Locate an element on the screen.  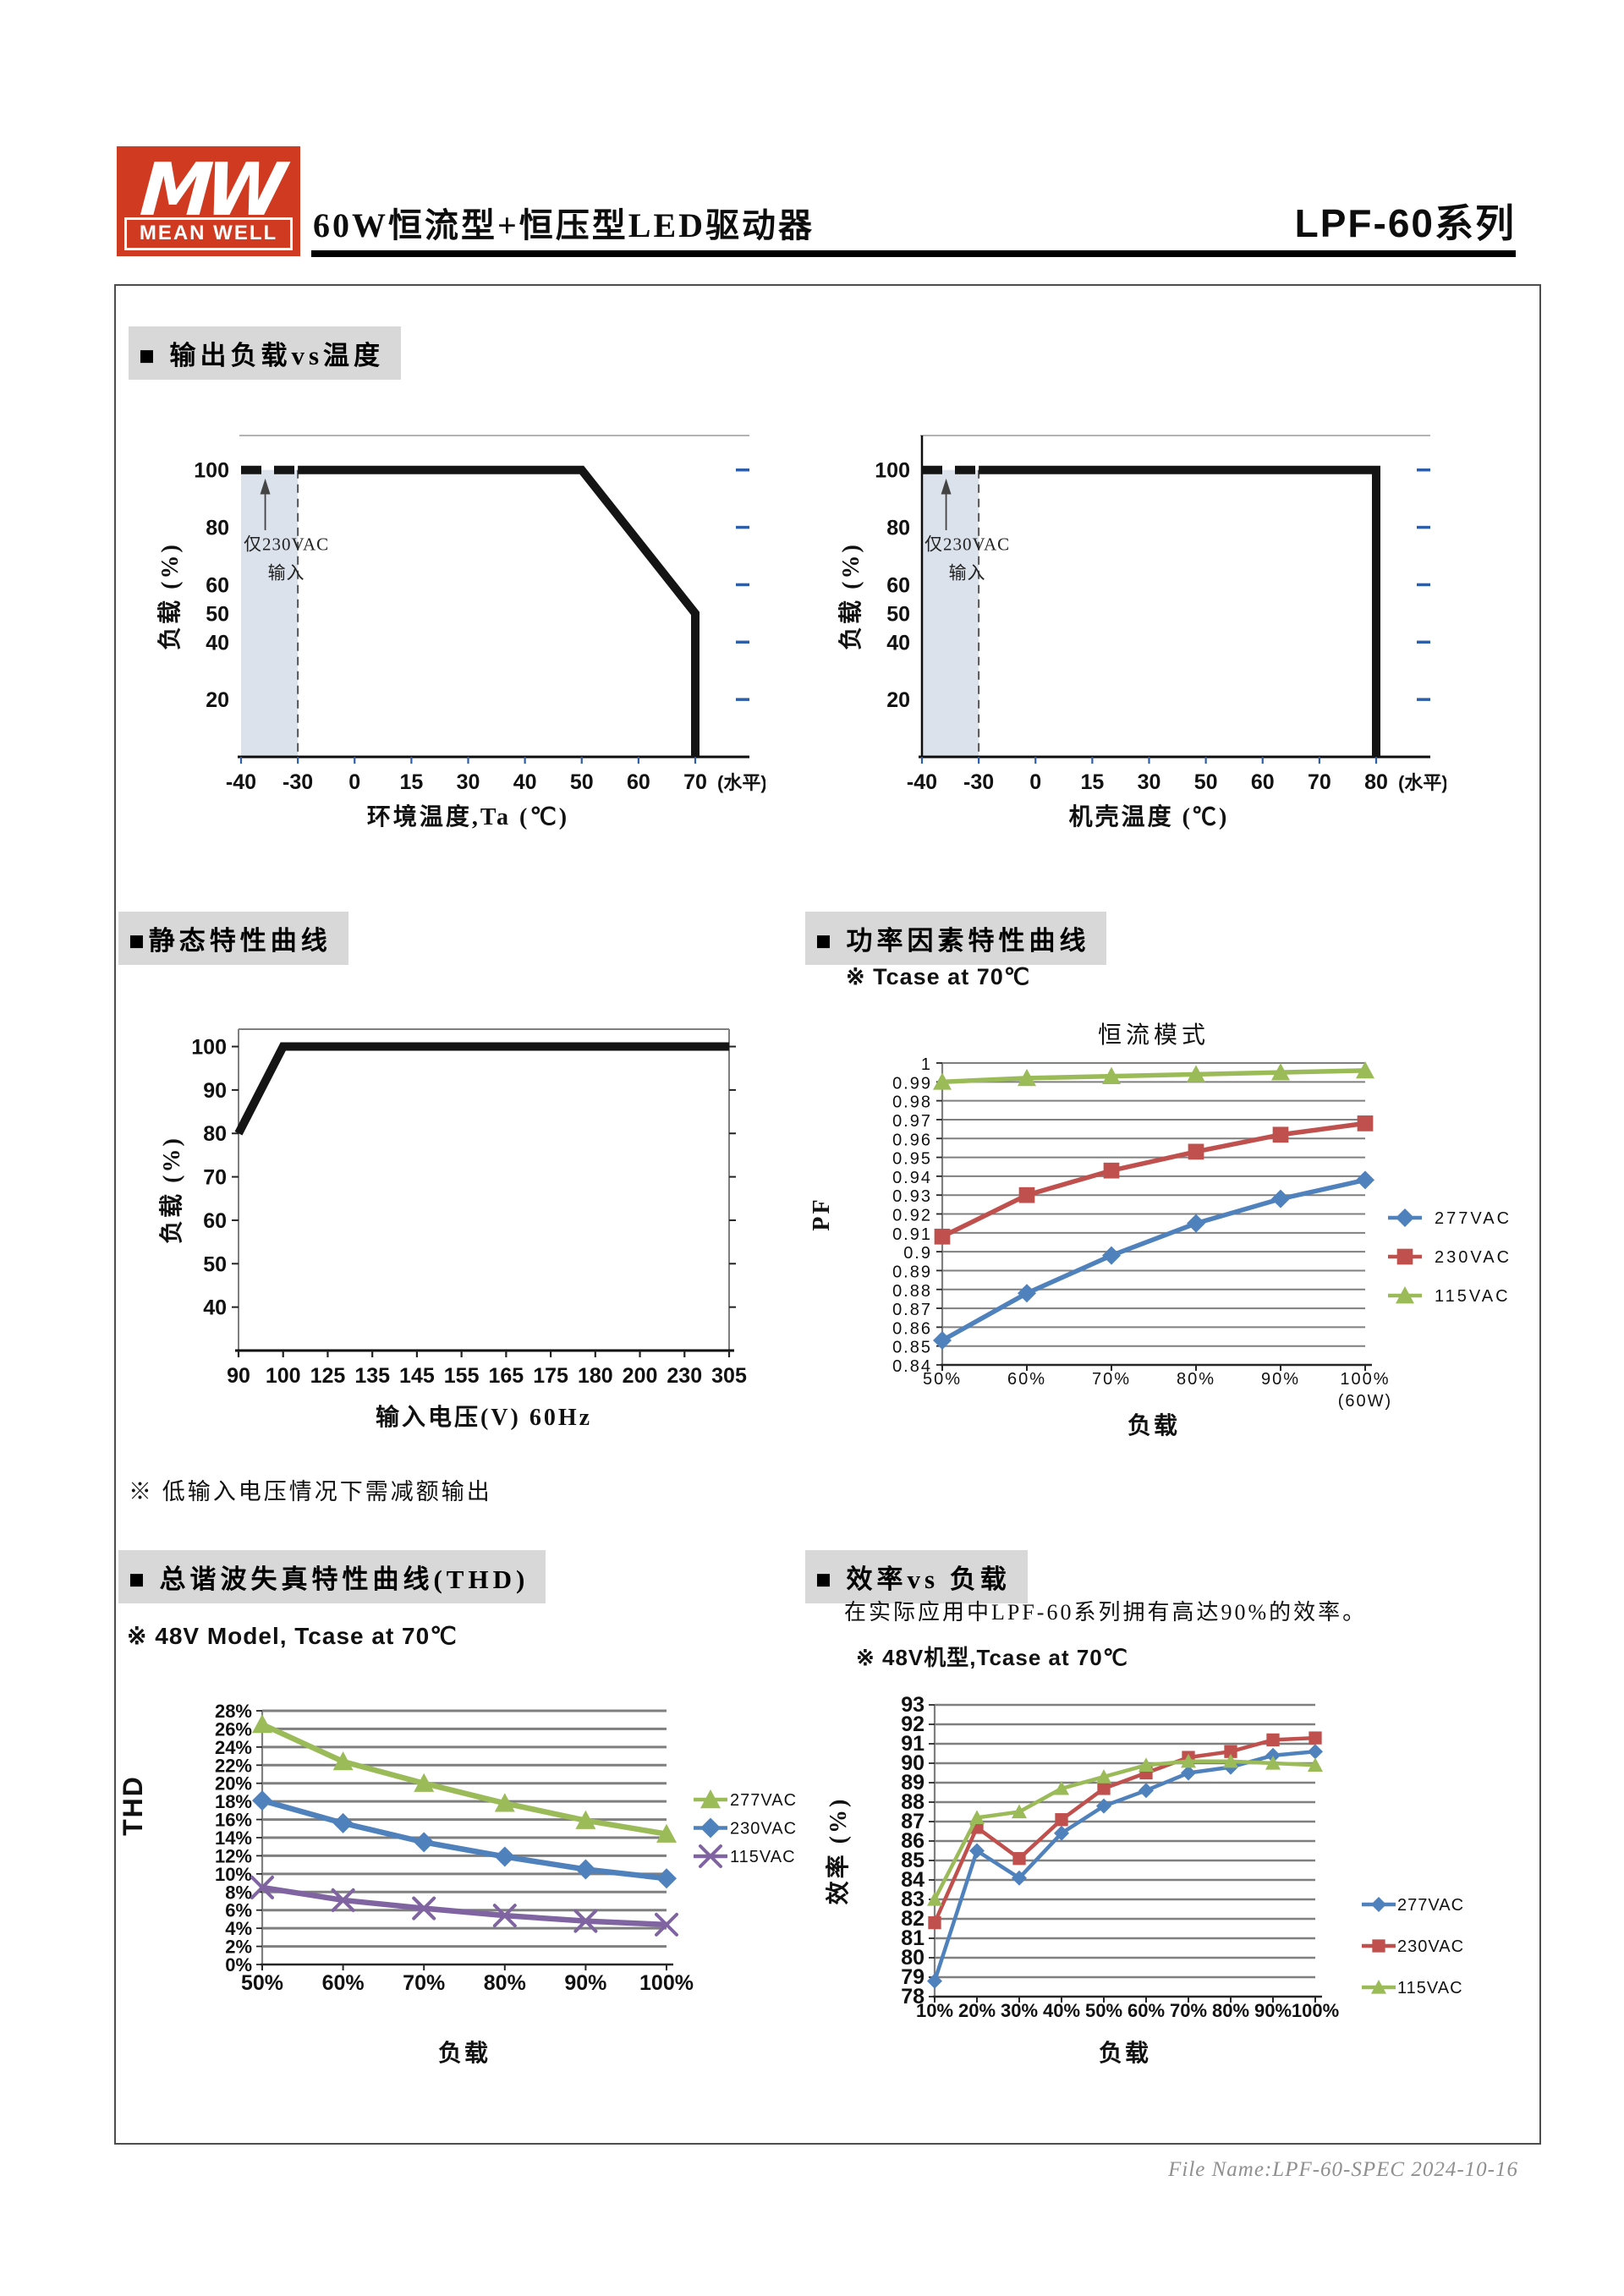
section-title-thd: ■ 总谐波失真特性曲线(THD) is located at coordinates (332, 1576).